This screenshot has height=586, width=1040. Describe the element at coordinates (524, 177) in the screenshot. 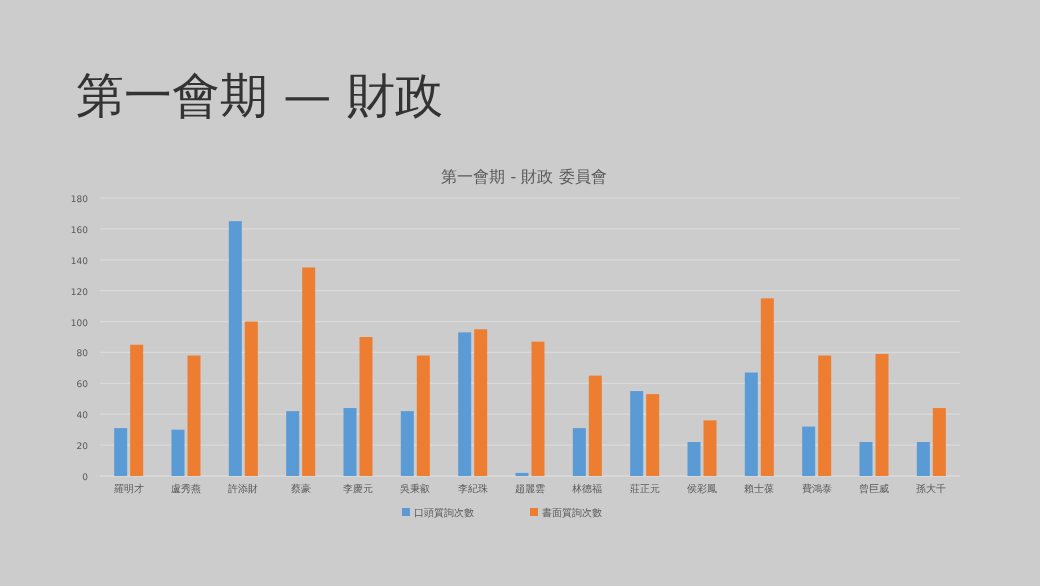

I see `chart-subtitle: 第一會期 - 財政 委員會` at that location.